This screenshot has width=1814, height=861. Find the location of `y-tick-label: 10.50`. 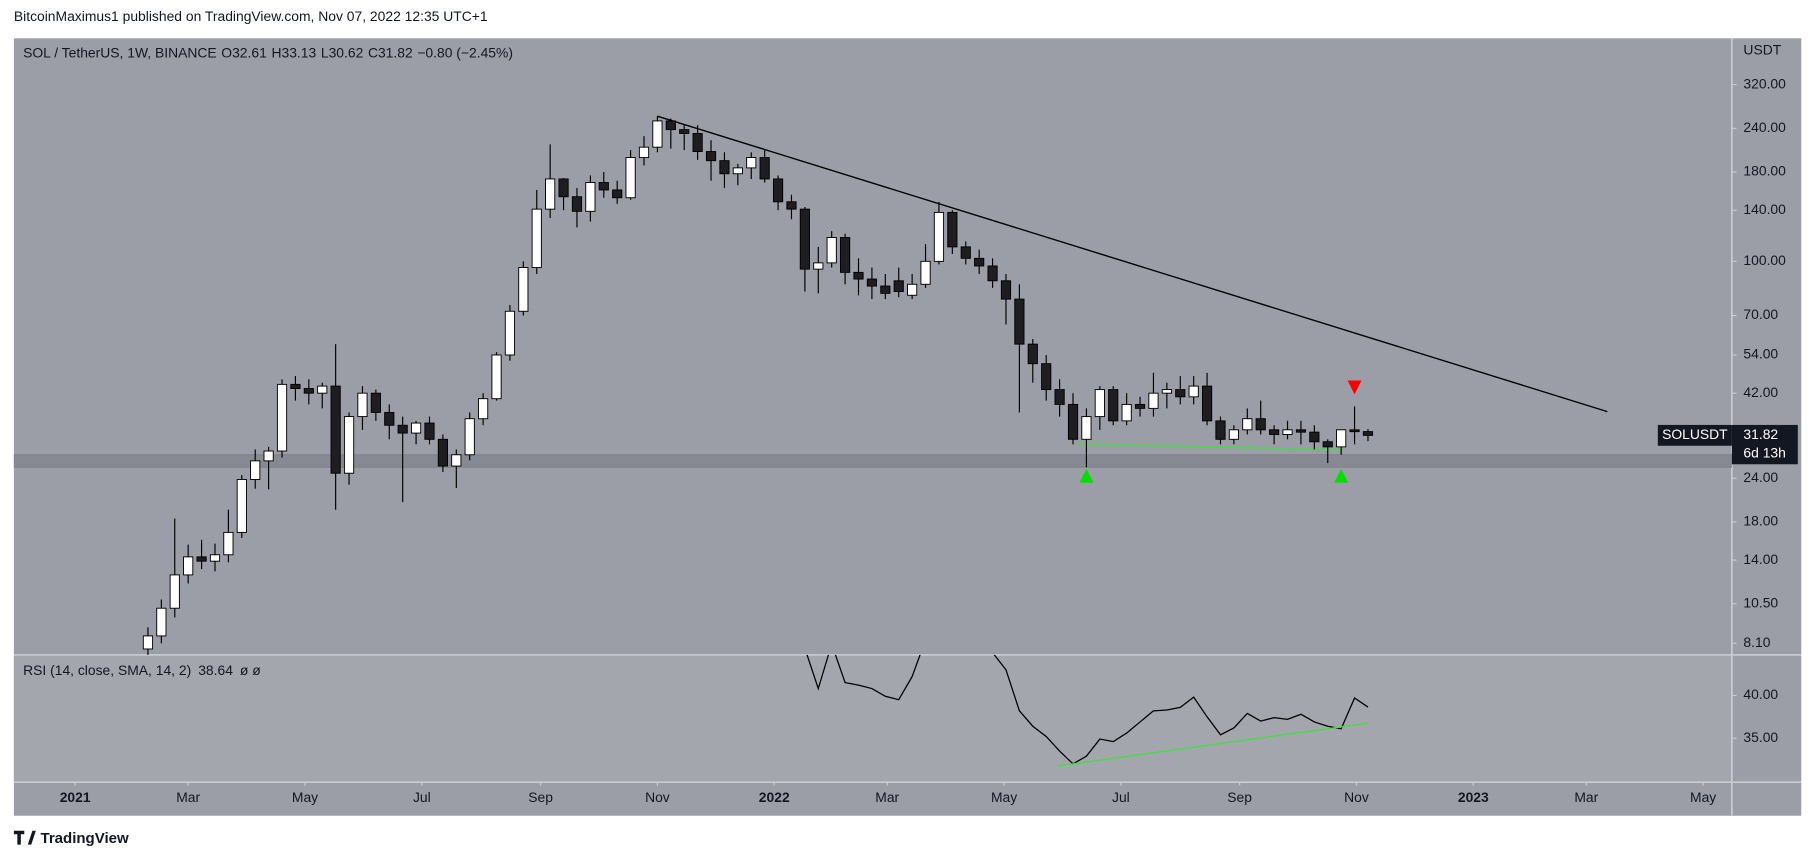

y-tick-label: 10.50 is located at coordinates (1760, 602).